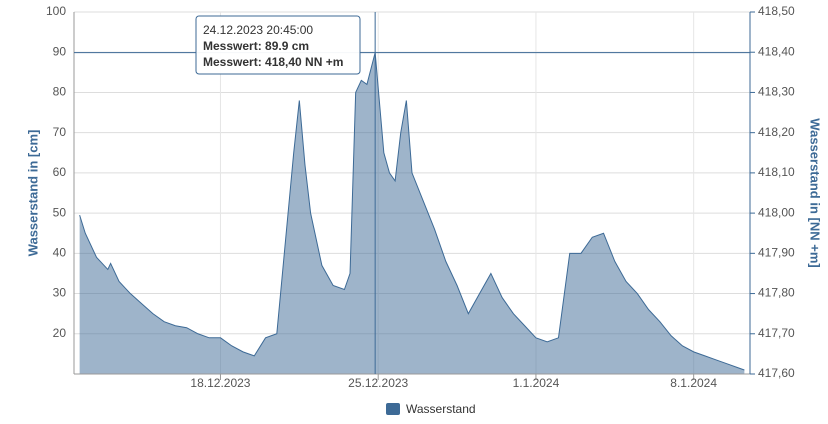  What do you see at coordinates (776, 11) in the screenshot?
I see `y2-tick-label: 418,50` at bounding box center [776, 11].